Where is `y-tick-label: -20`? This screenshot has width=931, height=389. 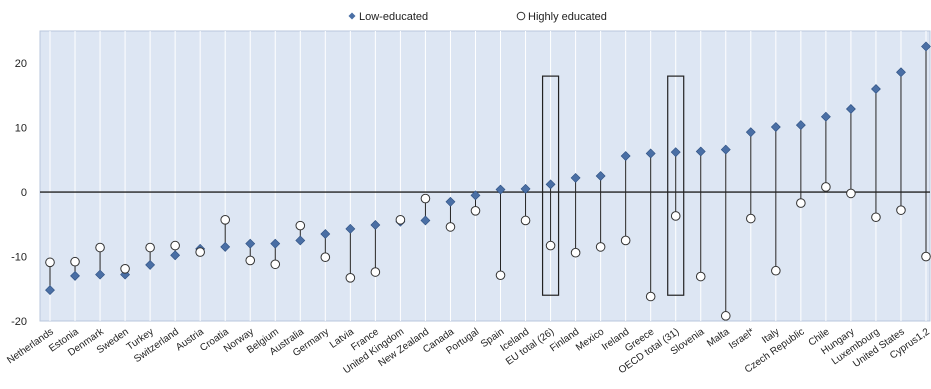
y-tick-label: -20 is located at coordinates (19, 322).